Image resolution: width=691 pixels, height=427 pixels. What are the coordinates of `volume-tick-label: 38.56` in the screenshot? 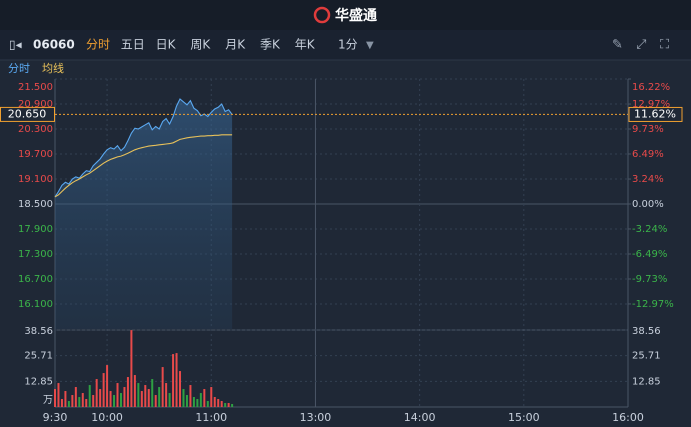 It's located at (38, 331).